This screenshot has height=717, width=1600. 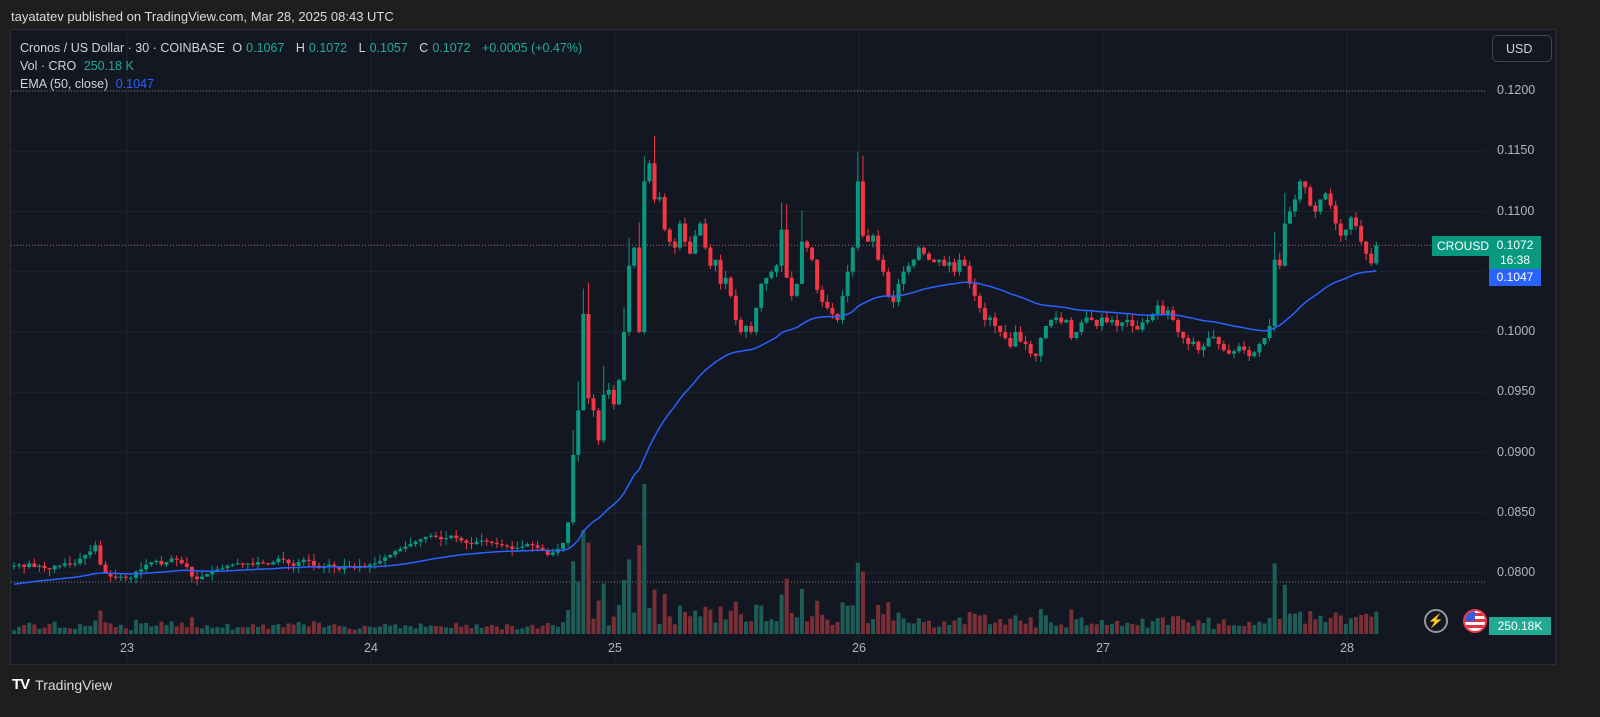 What do you see at coordinates (1522, 48) in the screenshot?
I see `currency-button: USD` at bounding box center [1522, 48].